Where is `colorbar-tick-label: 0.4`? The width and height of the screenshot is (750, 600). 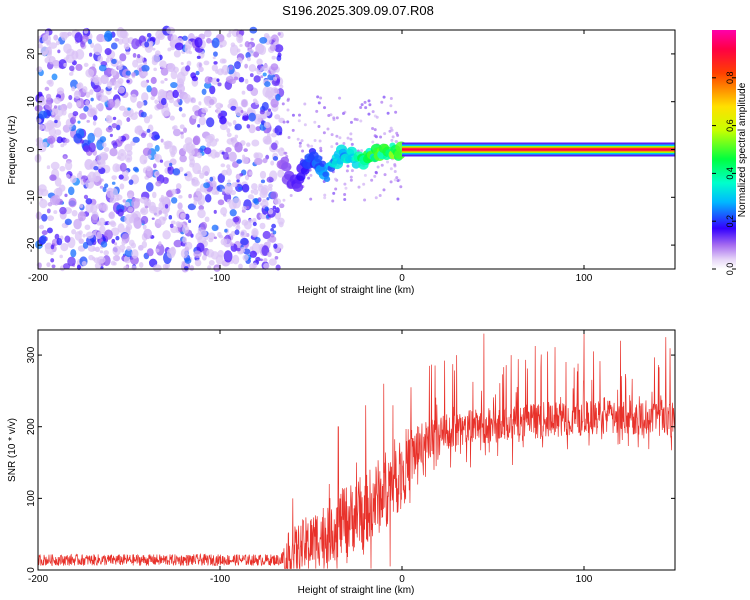
colorbar-tick-label: 0.4 is located at coordinates (730, 173).